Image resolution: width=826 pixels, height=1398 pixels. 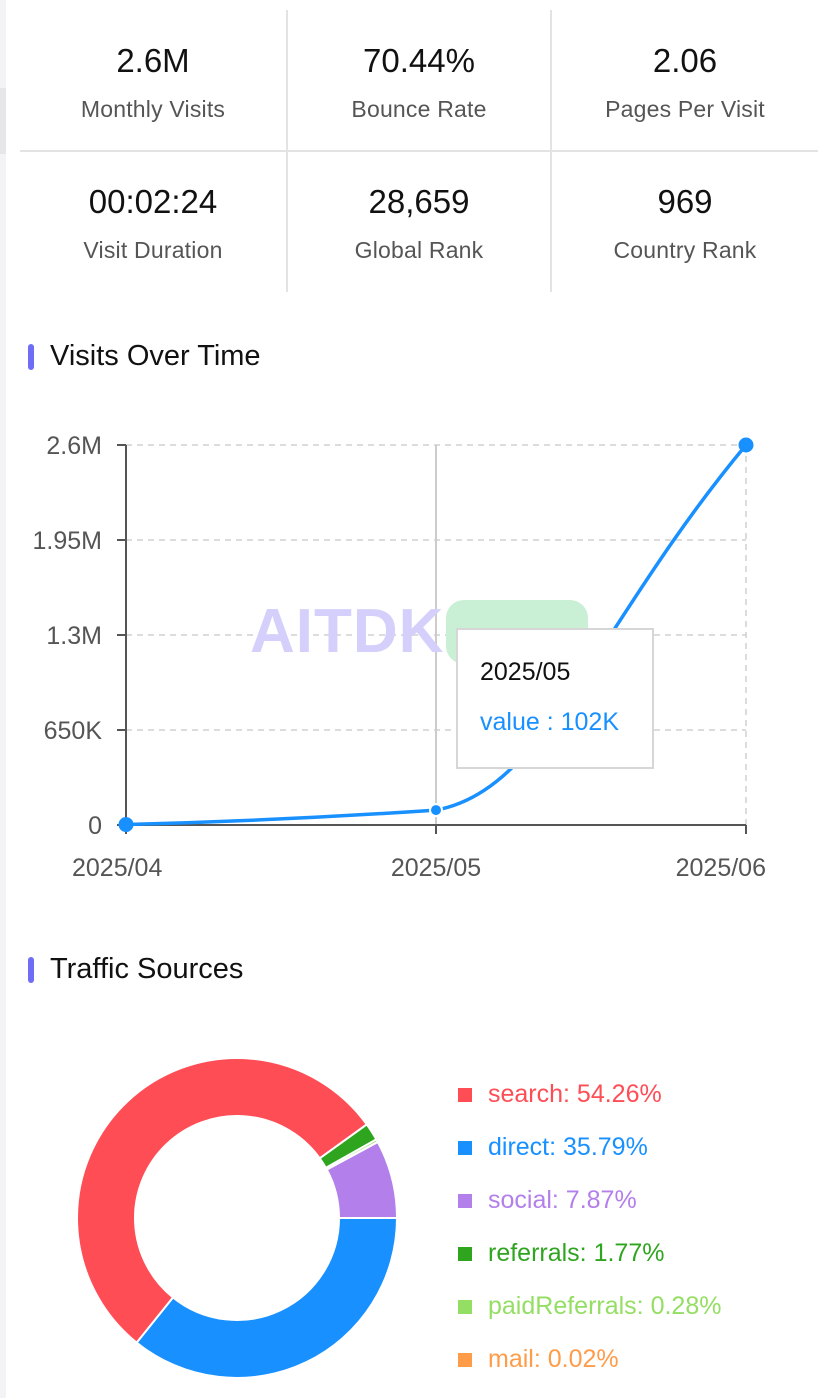 What do you see at coordinates (74, 446) in the screenshot?
I see `y-tick-label: 2.6M` at bounding box center [74, 446].